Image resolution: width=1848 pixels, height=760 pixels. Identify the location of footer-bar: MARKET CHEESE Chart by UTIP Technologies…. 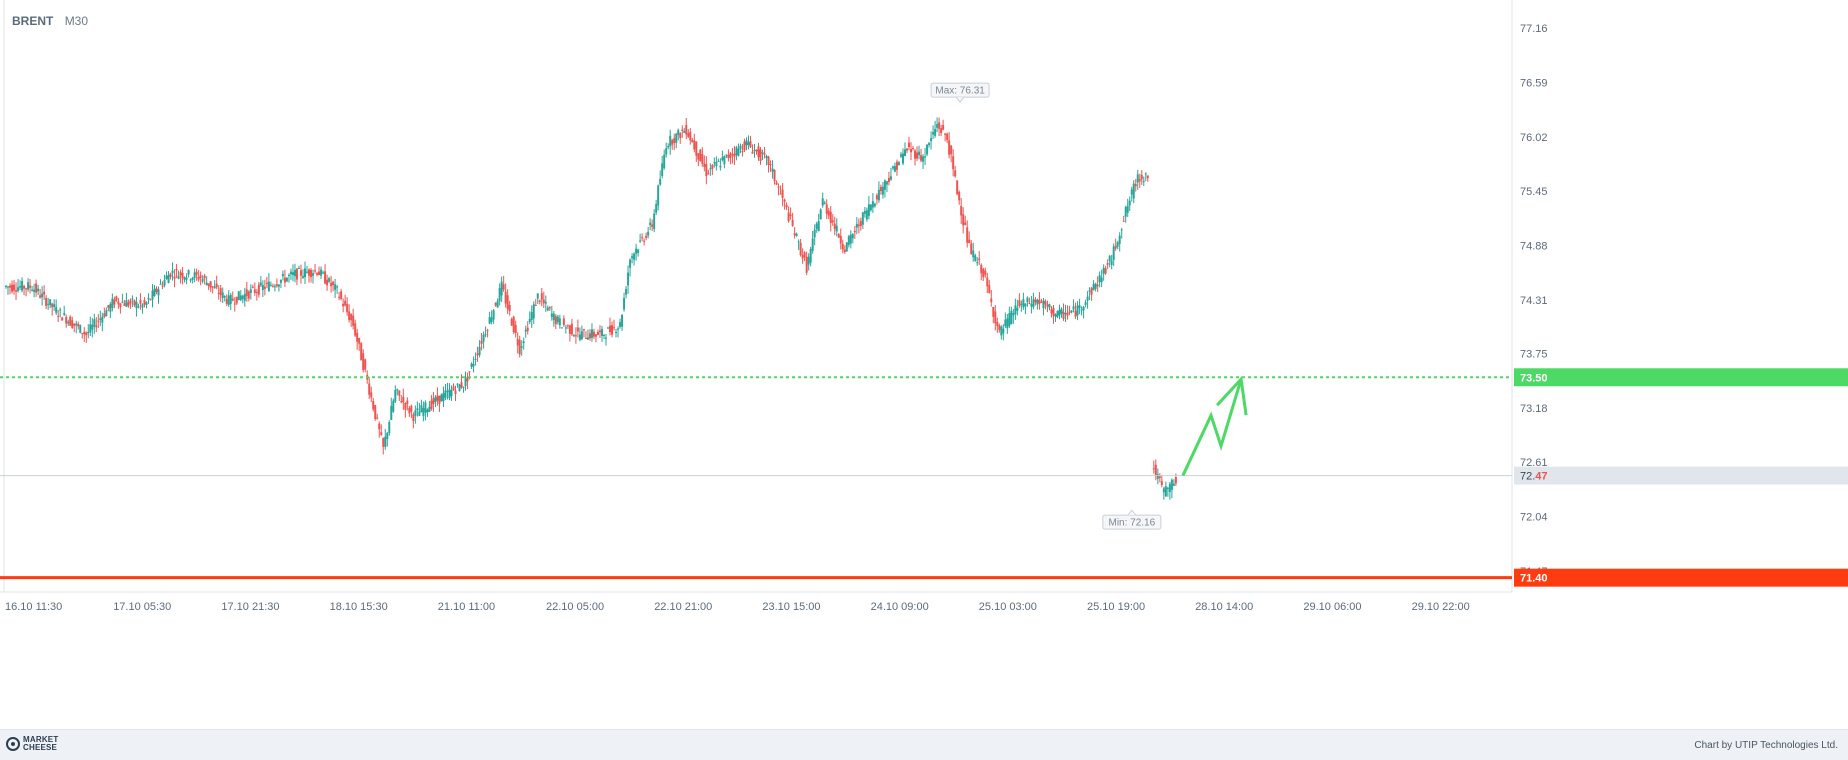
(924, 744).